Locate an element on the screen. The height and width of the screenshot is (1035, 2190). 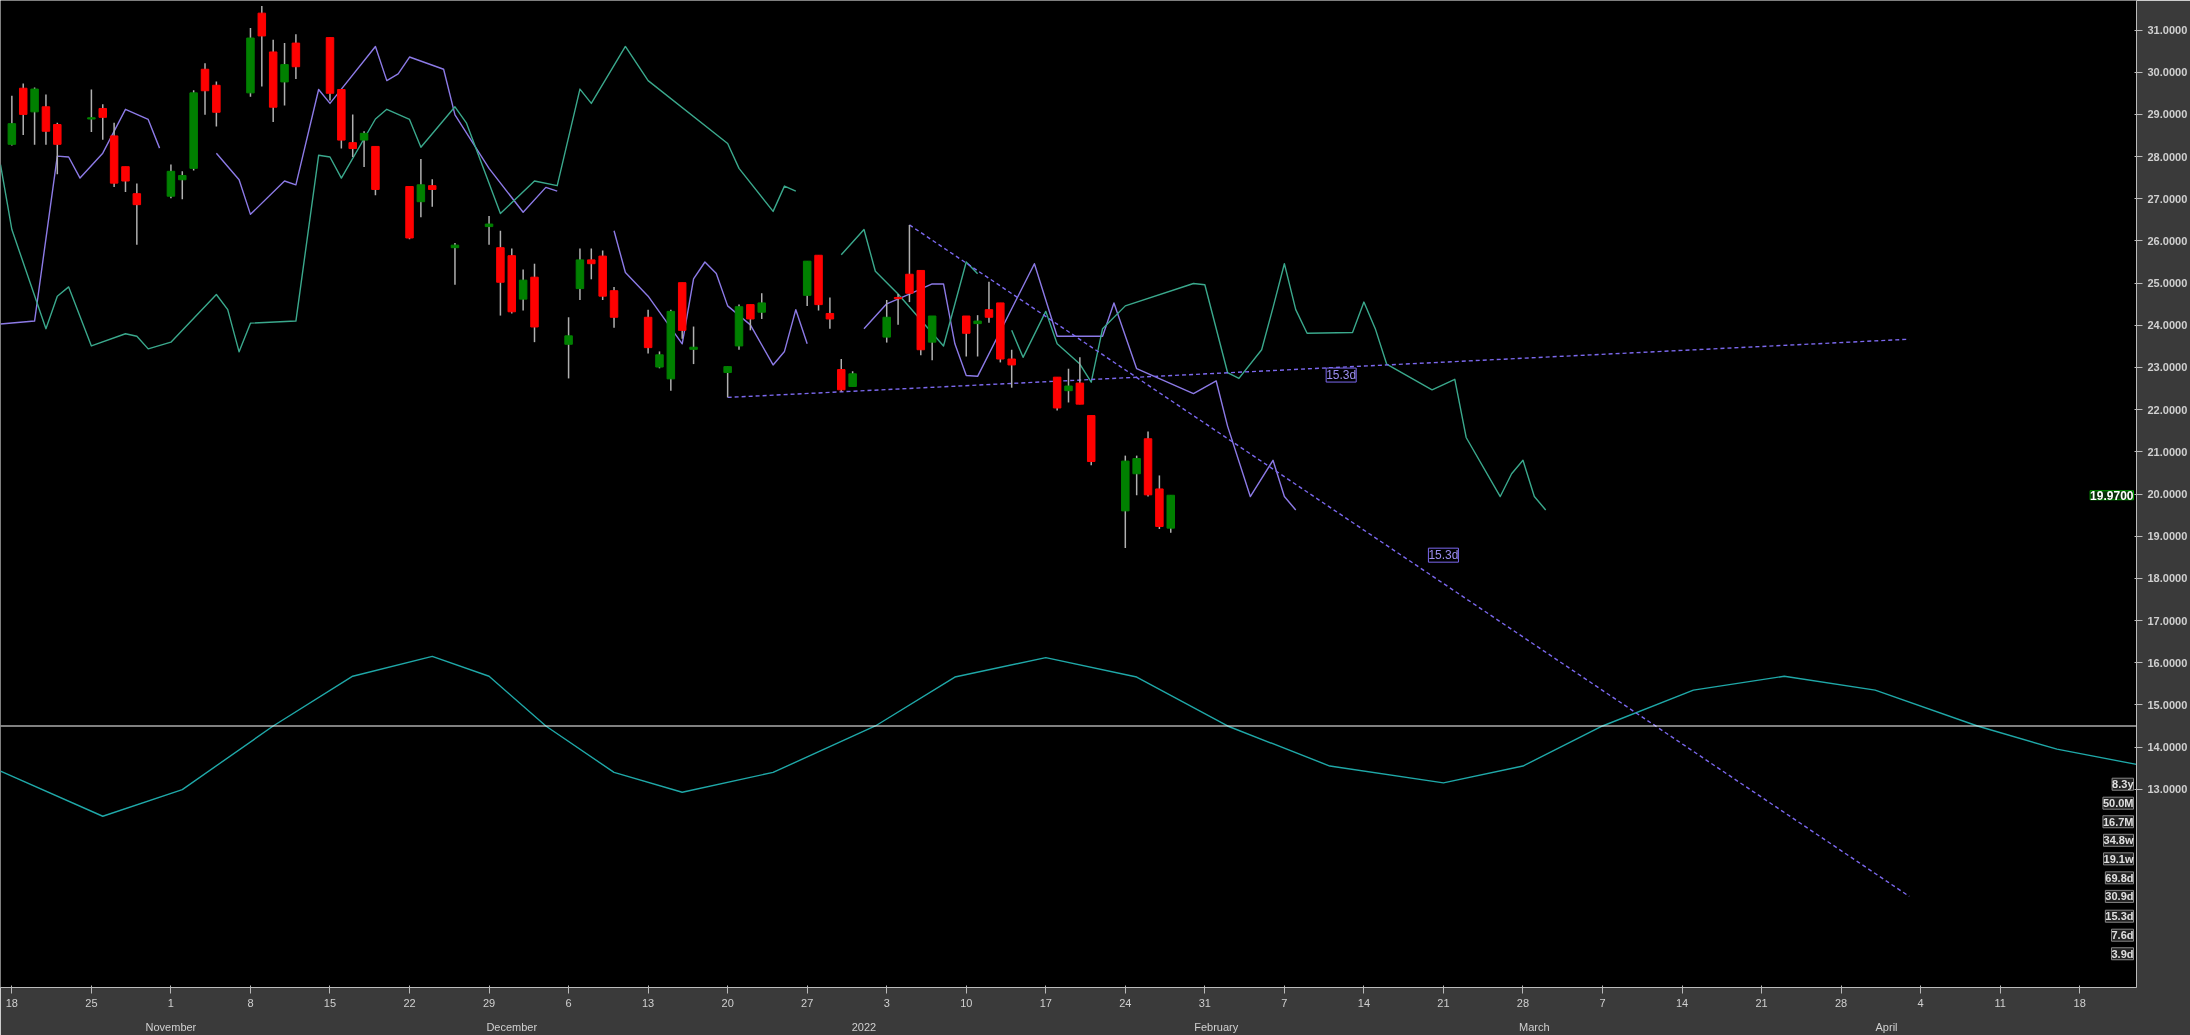
x-tick-label: 17 is located at coordinates (1045, 1002).